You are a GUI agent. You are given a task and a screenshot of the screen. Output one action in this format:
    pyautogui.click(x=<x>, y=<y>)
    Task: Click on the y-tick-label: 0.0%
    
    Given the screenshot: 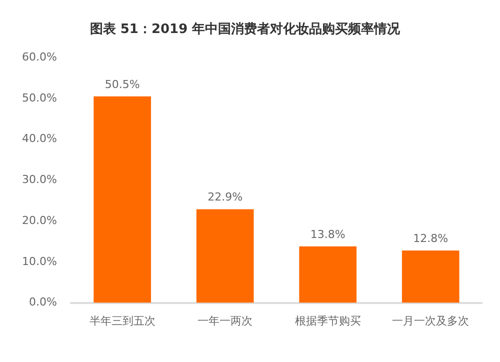 What is the action you would take?
    pyautogui.click(x=42, y=302)
    